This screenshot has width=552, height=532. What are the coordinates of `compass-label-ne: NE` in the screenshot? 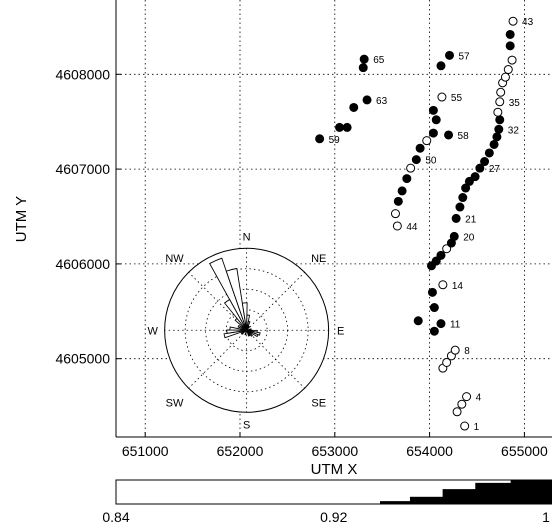 It's located at (318, 259).